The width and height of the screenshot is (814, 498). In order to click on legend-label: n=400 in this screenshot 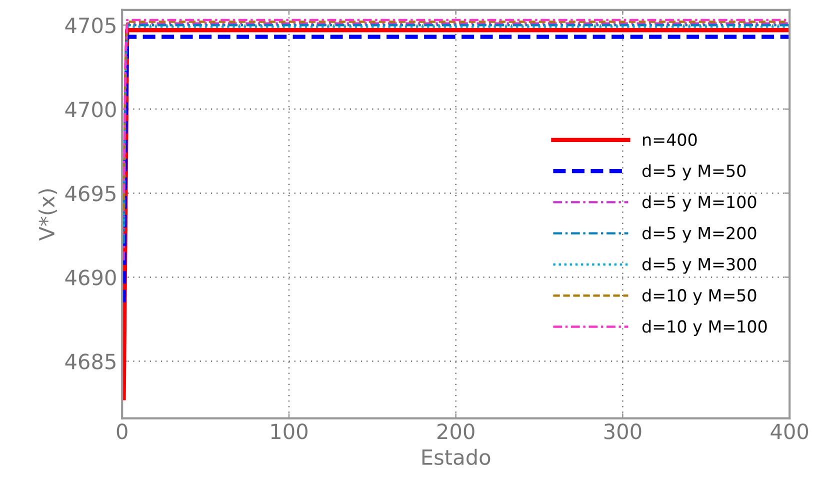, I will do `click(670, 139)`.